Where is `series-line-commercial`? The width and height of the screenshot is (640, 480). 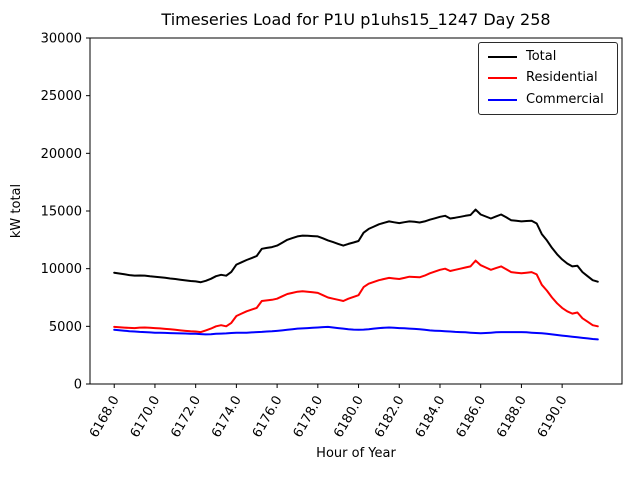
series-line-commercial is located at coordinates (356, 333).